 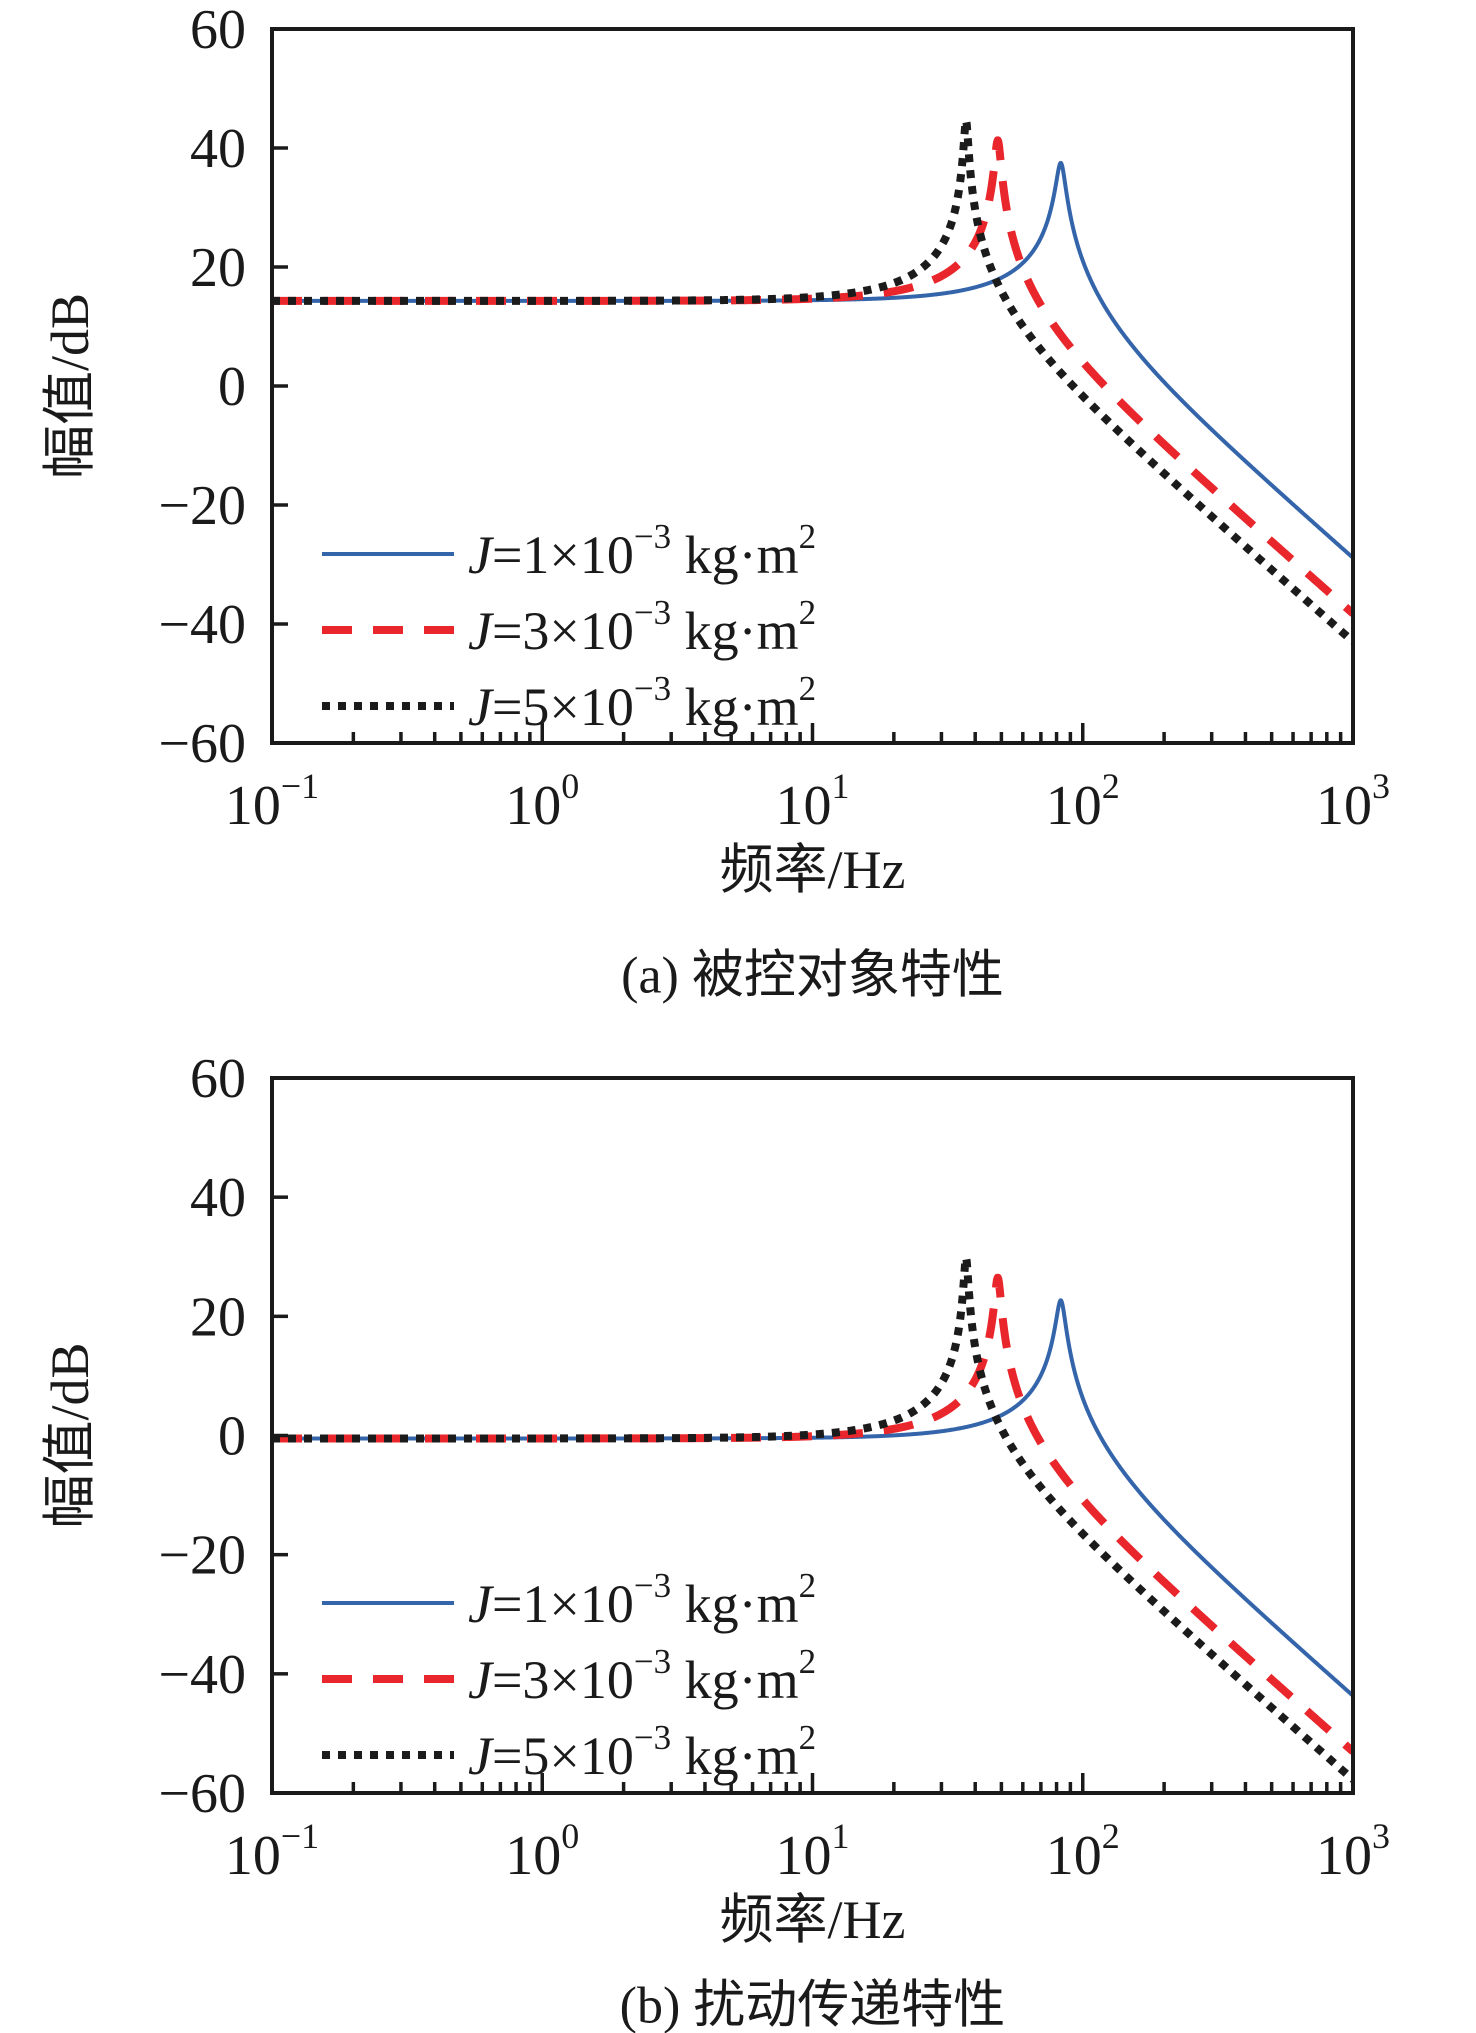 I want to click on legend-label-a-1: J=1×10−3 kg·m2, so click(x=642, y=551).